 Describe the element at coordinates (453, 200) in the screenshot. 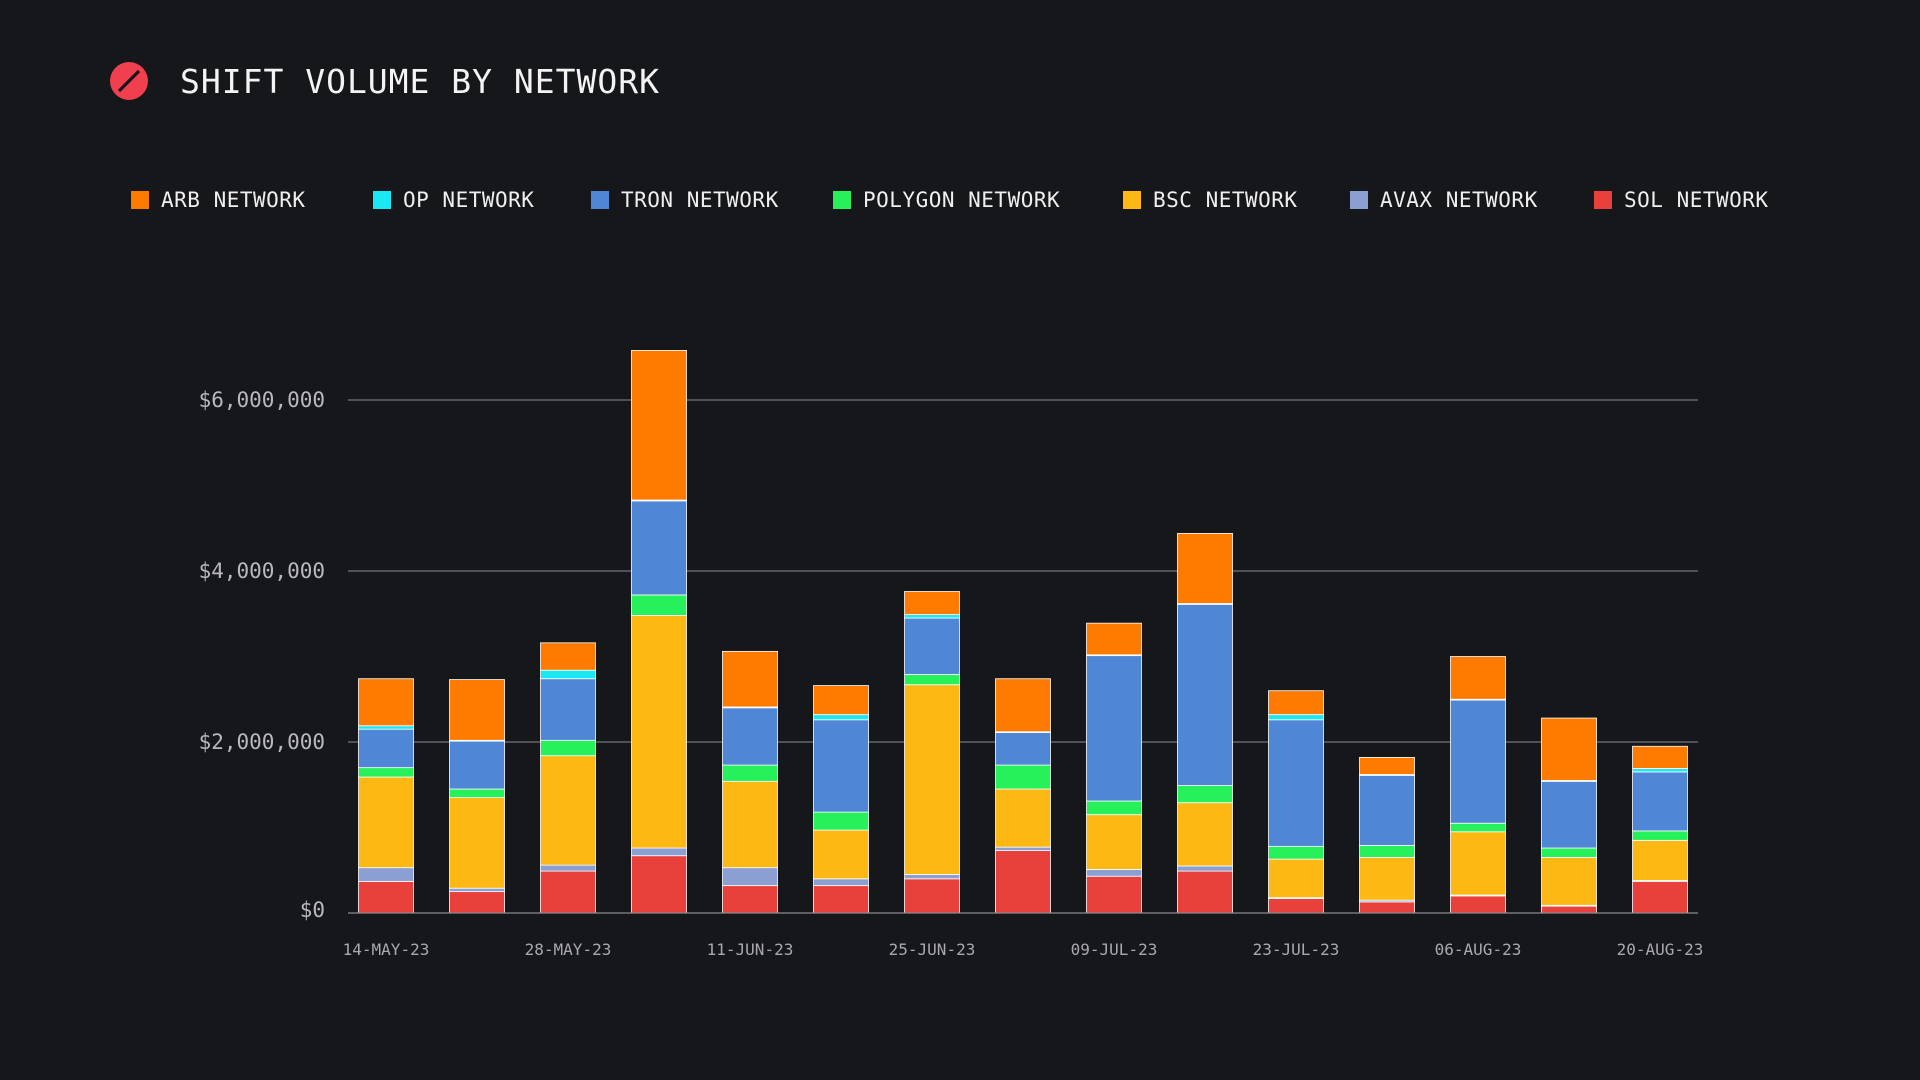

I see `legend-item-op-network: OP NETWORK` at that location.